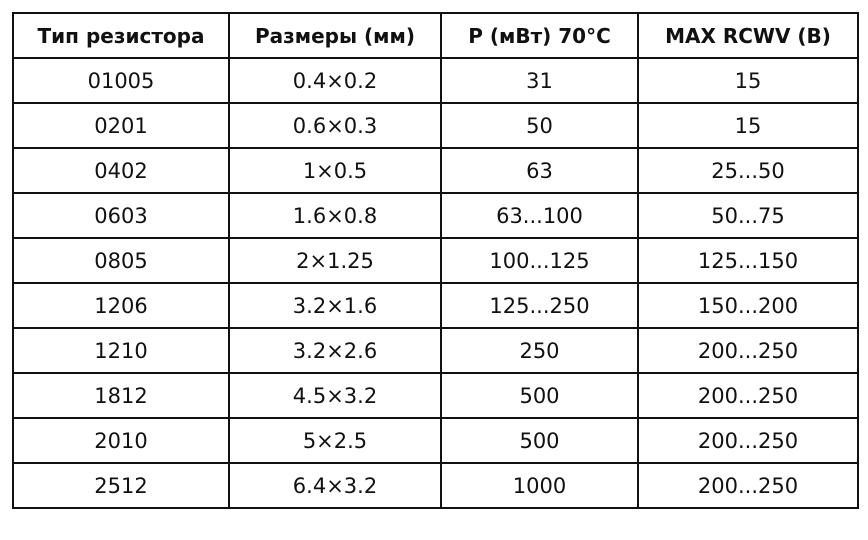  Describe the element at coordinates (335, 80) in the screenshot. I see `table-cell: 0.4×0.2` at that location.